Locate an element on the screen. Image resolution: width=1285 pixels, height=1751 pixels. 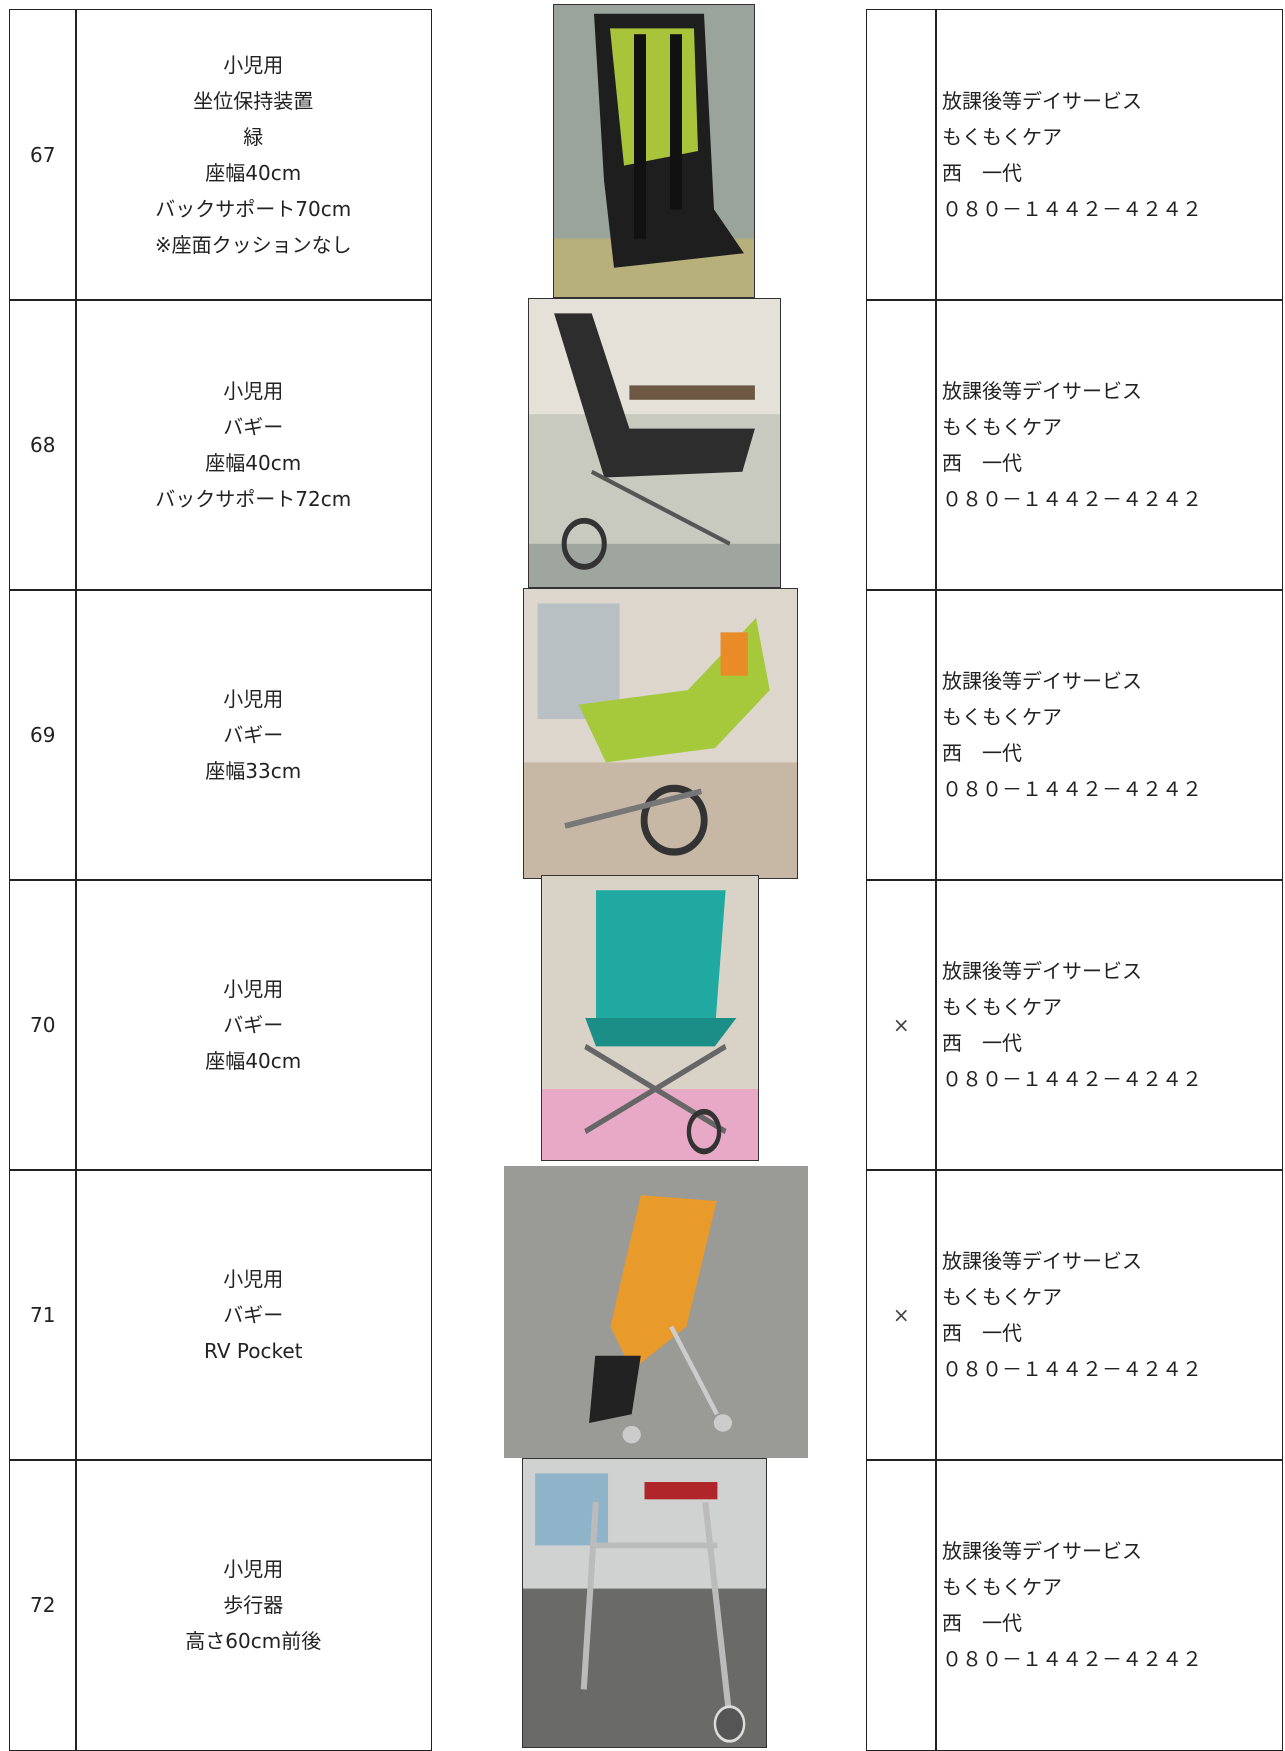
description-cell: 小児用バギー座幅40cm バックサポート72cm is located at coordinates (253, 445).